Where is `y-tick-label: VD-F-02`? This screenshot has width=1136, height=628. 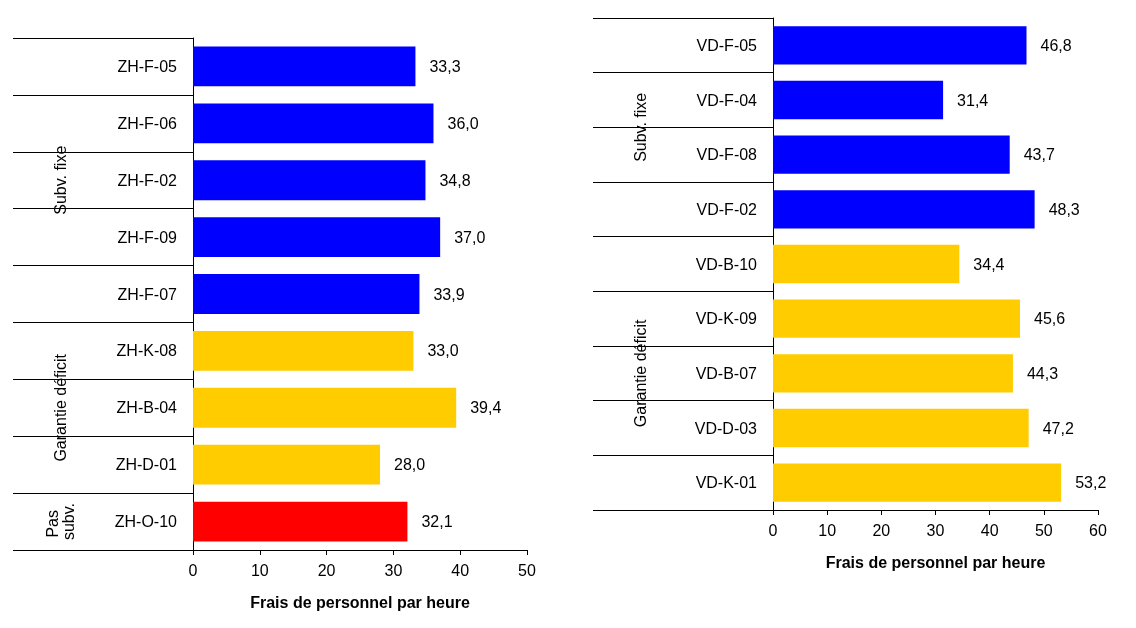
y-tick-label: VD-F-02 is located at coordinates (727, 209).